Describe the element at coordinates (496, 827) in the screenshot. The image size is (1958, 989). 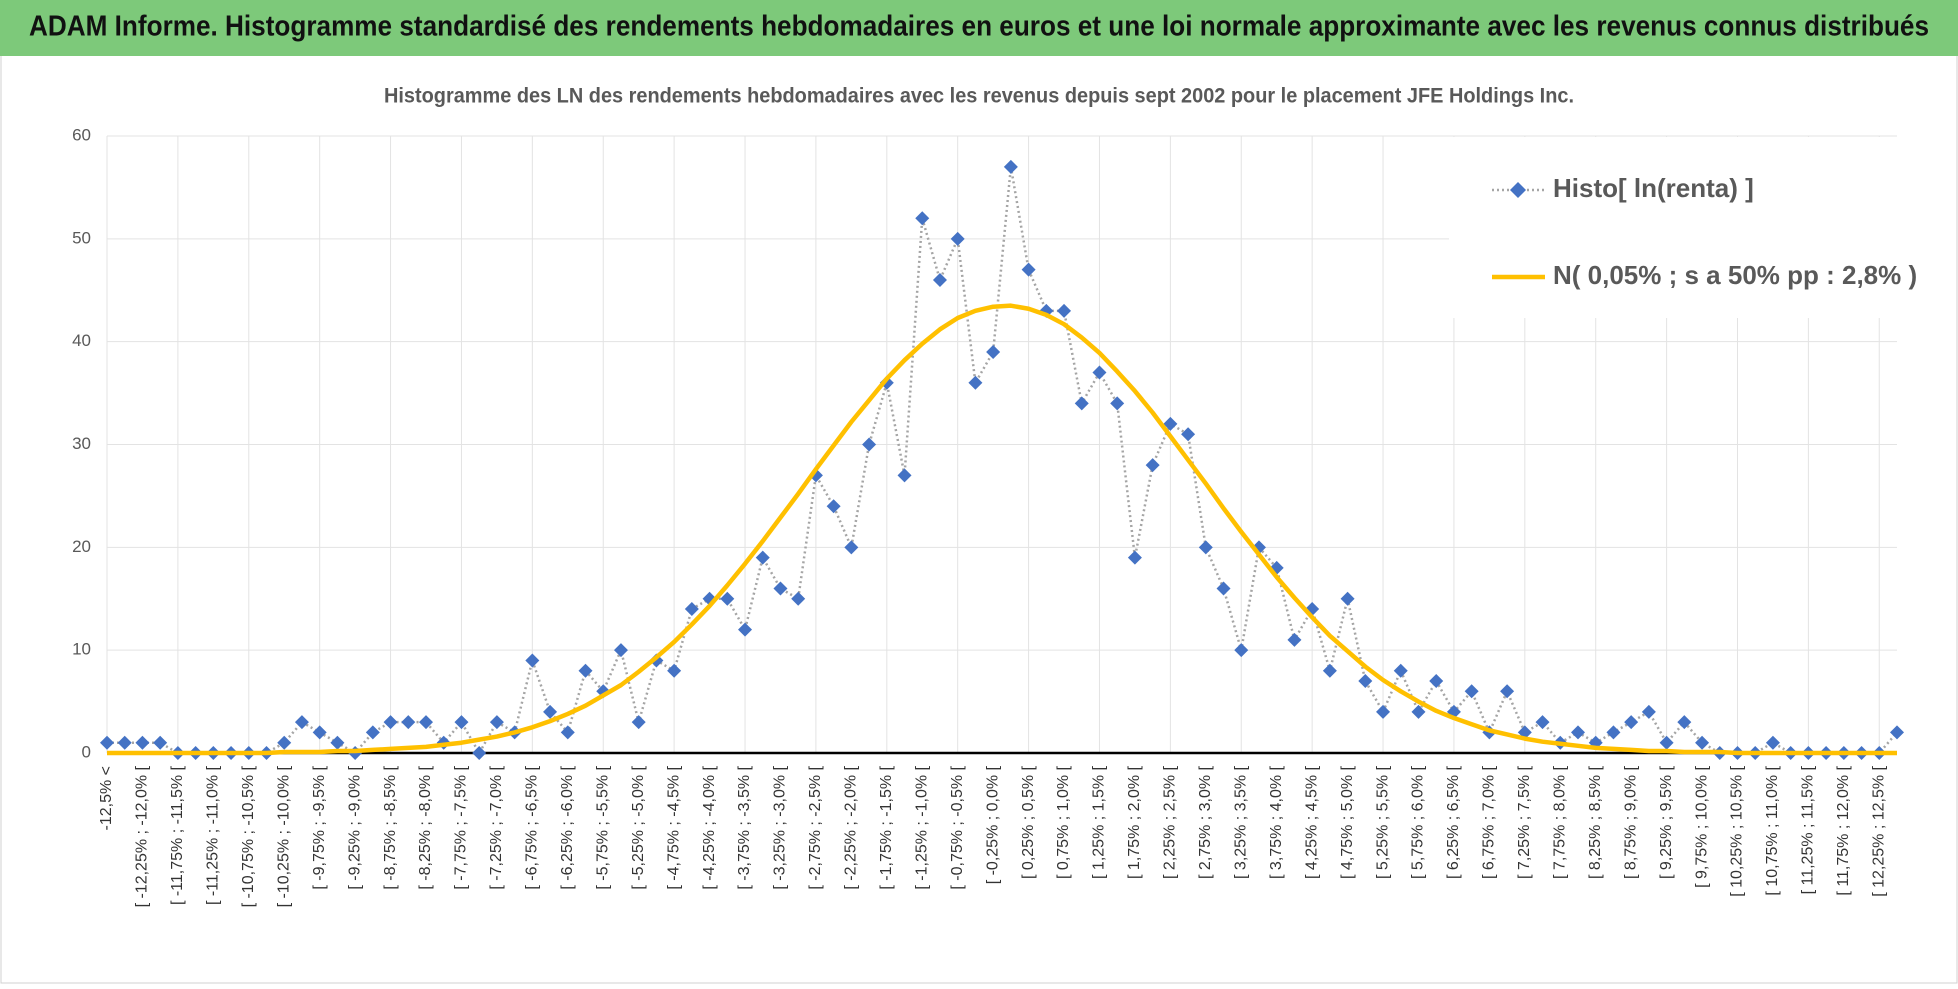
I see `x-tick-label: [ -7,25% ; -7,0% [` at that location.